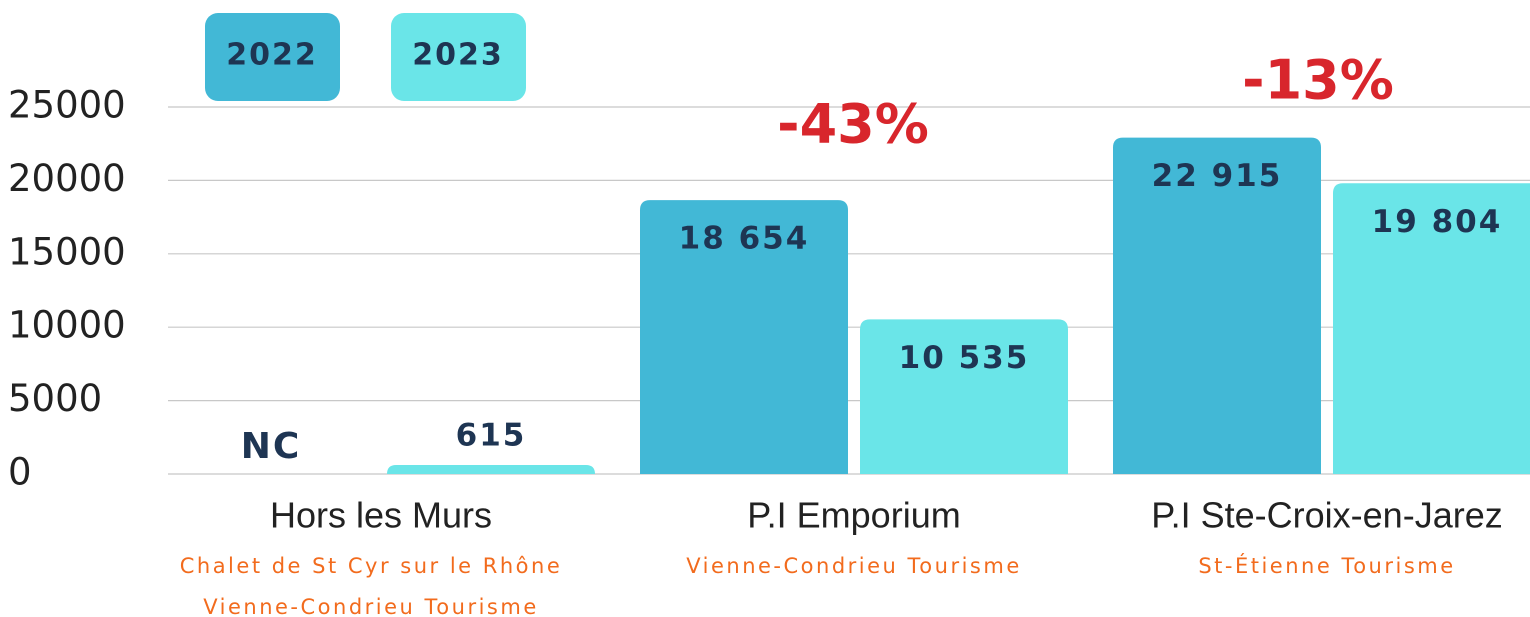 The image size is (1530, 617). What do you see at coordinates (491, 435) in the screenshot?
I see `value-label: 615` at bounding box center [491, 435].